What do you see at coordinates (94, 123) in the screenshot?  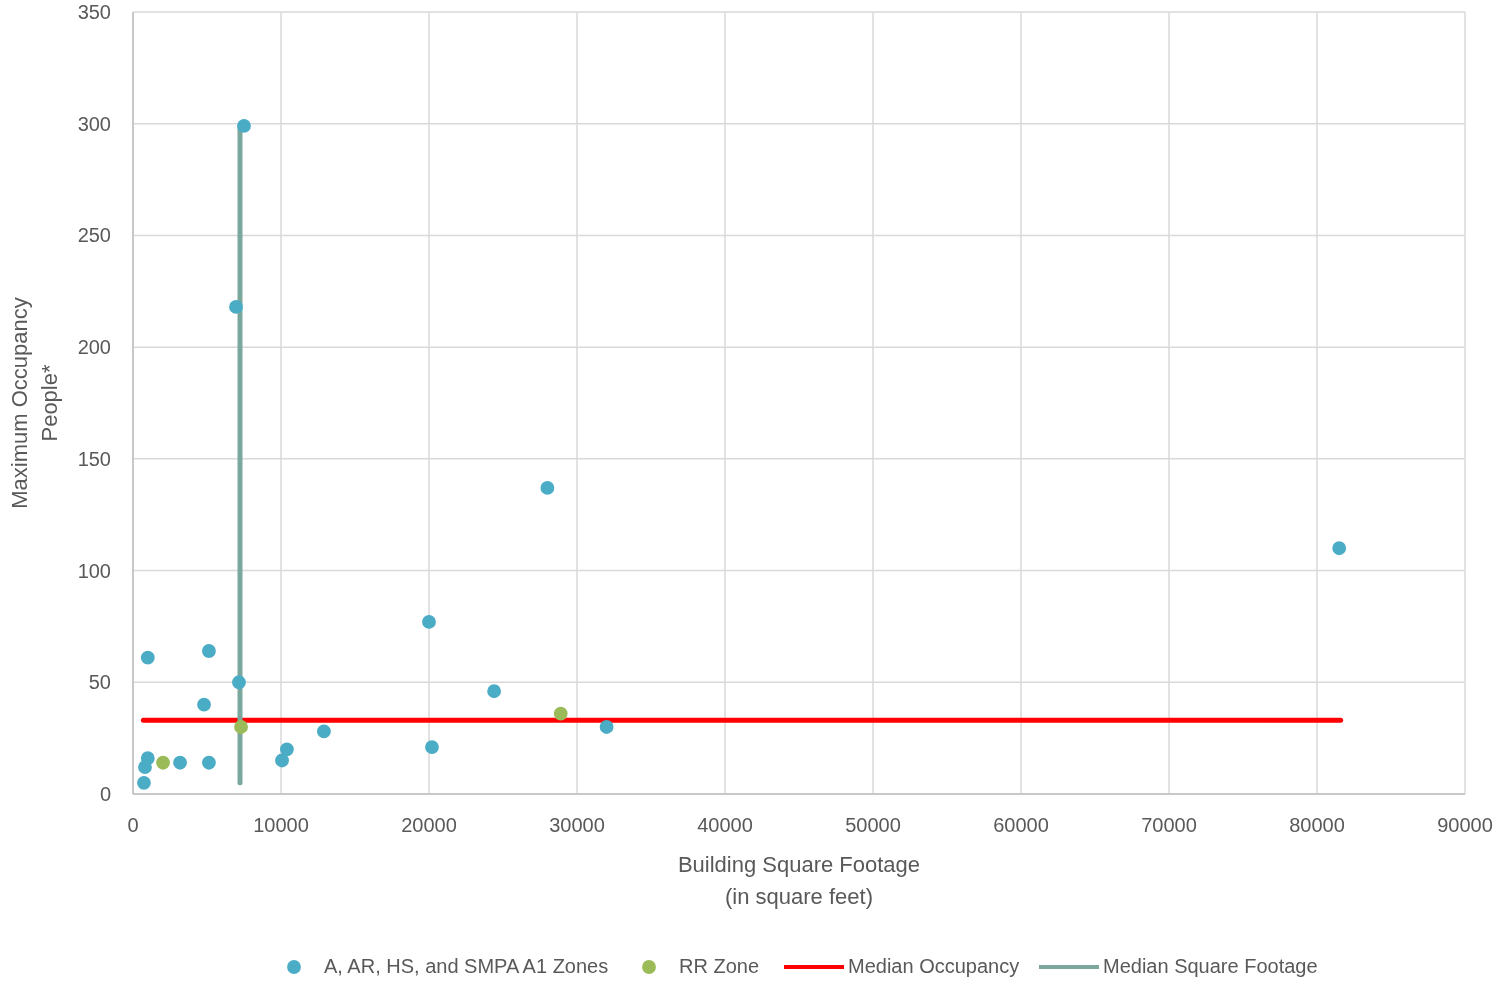 I see `y-tick-label: 300` at bounding box center [94, 123].